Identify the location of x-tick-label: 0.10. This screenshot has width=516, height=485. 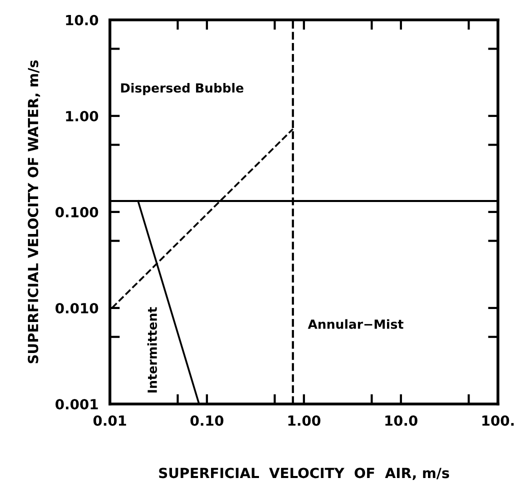
(207, 420).